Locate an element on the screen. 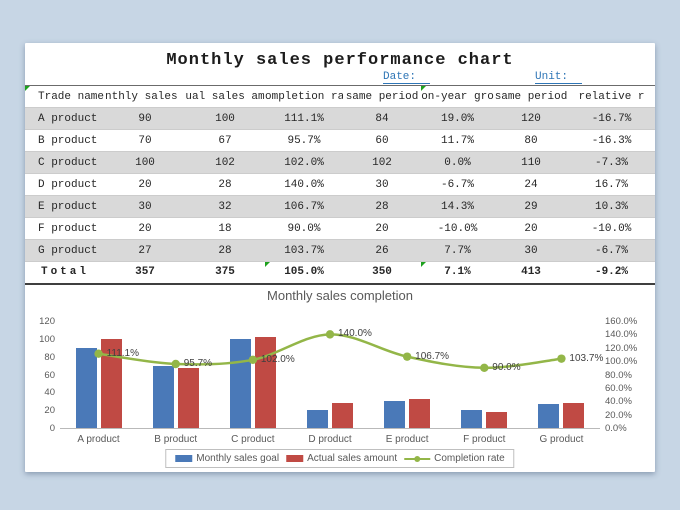 This screenshot has height=510, width=680. trade-name-cell: E product is located at coordinates (65, 206).